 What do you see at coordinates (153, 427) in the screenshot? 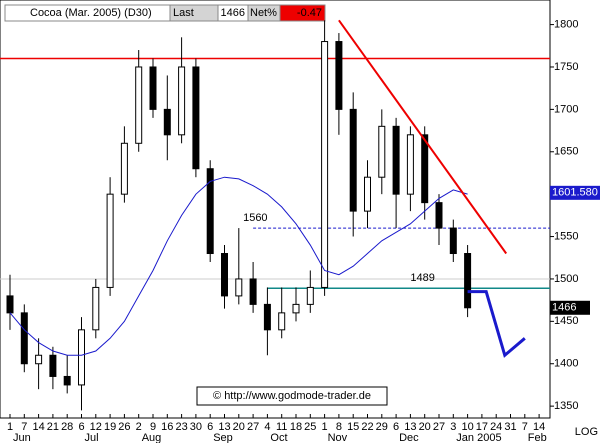
I see `x-tick-label: 9` at bounding box center [153, 427].